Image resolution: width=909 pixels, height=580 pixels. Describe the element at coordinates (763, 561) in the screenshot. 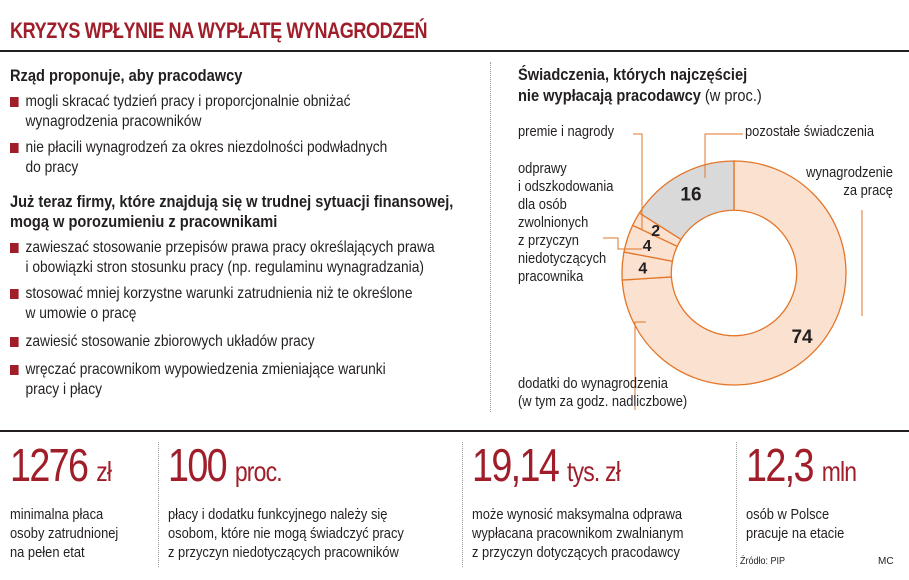

I see `source-note: Źródło: PIP` at that location.